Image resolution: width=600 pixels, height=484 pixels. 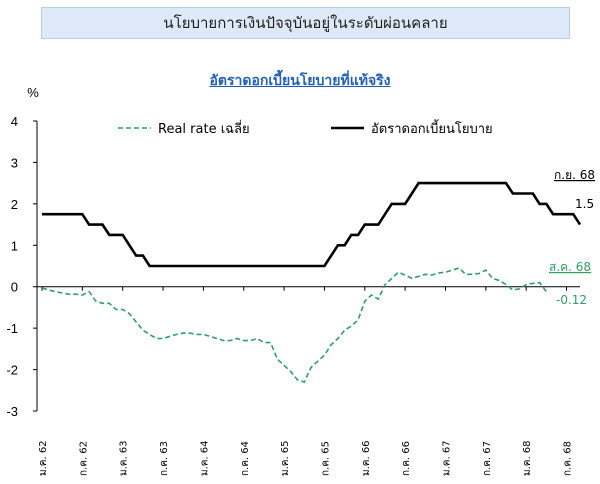 What do you see at coordinates (43, 458) in the screenshot?
I see `x-tick-label: ม.ค. 62` at bounding box center [43, 458].